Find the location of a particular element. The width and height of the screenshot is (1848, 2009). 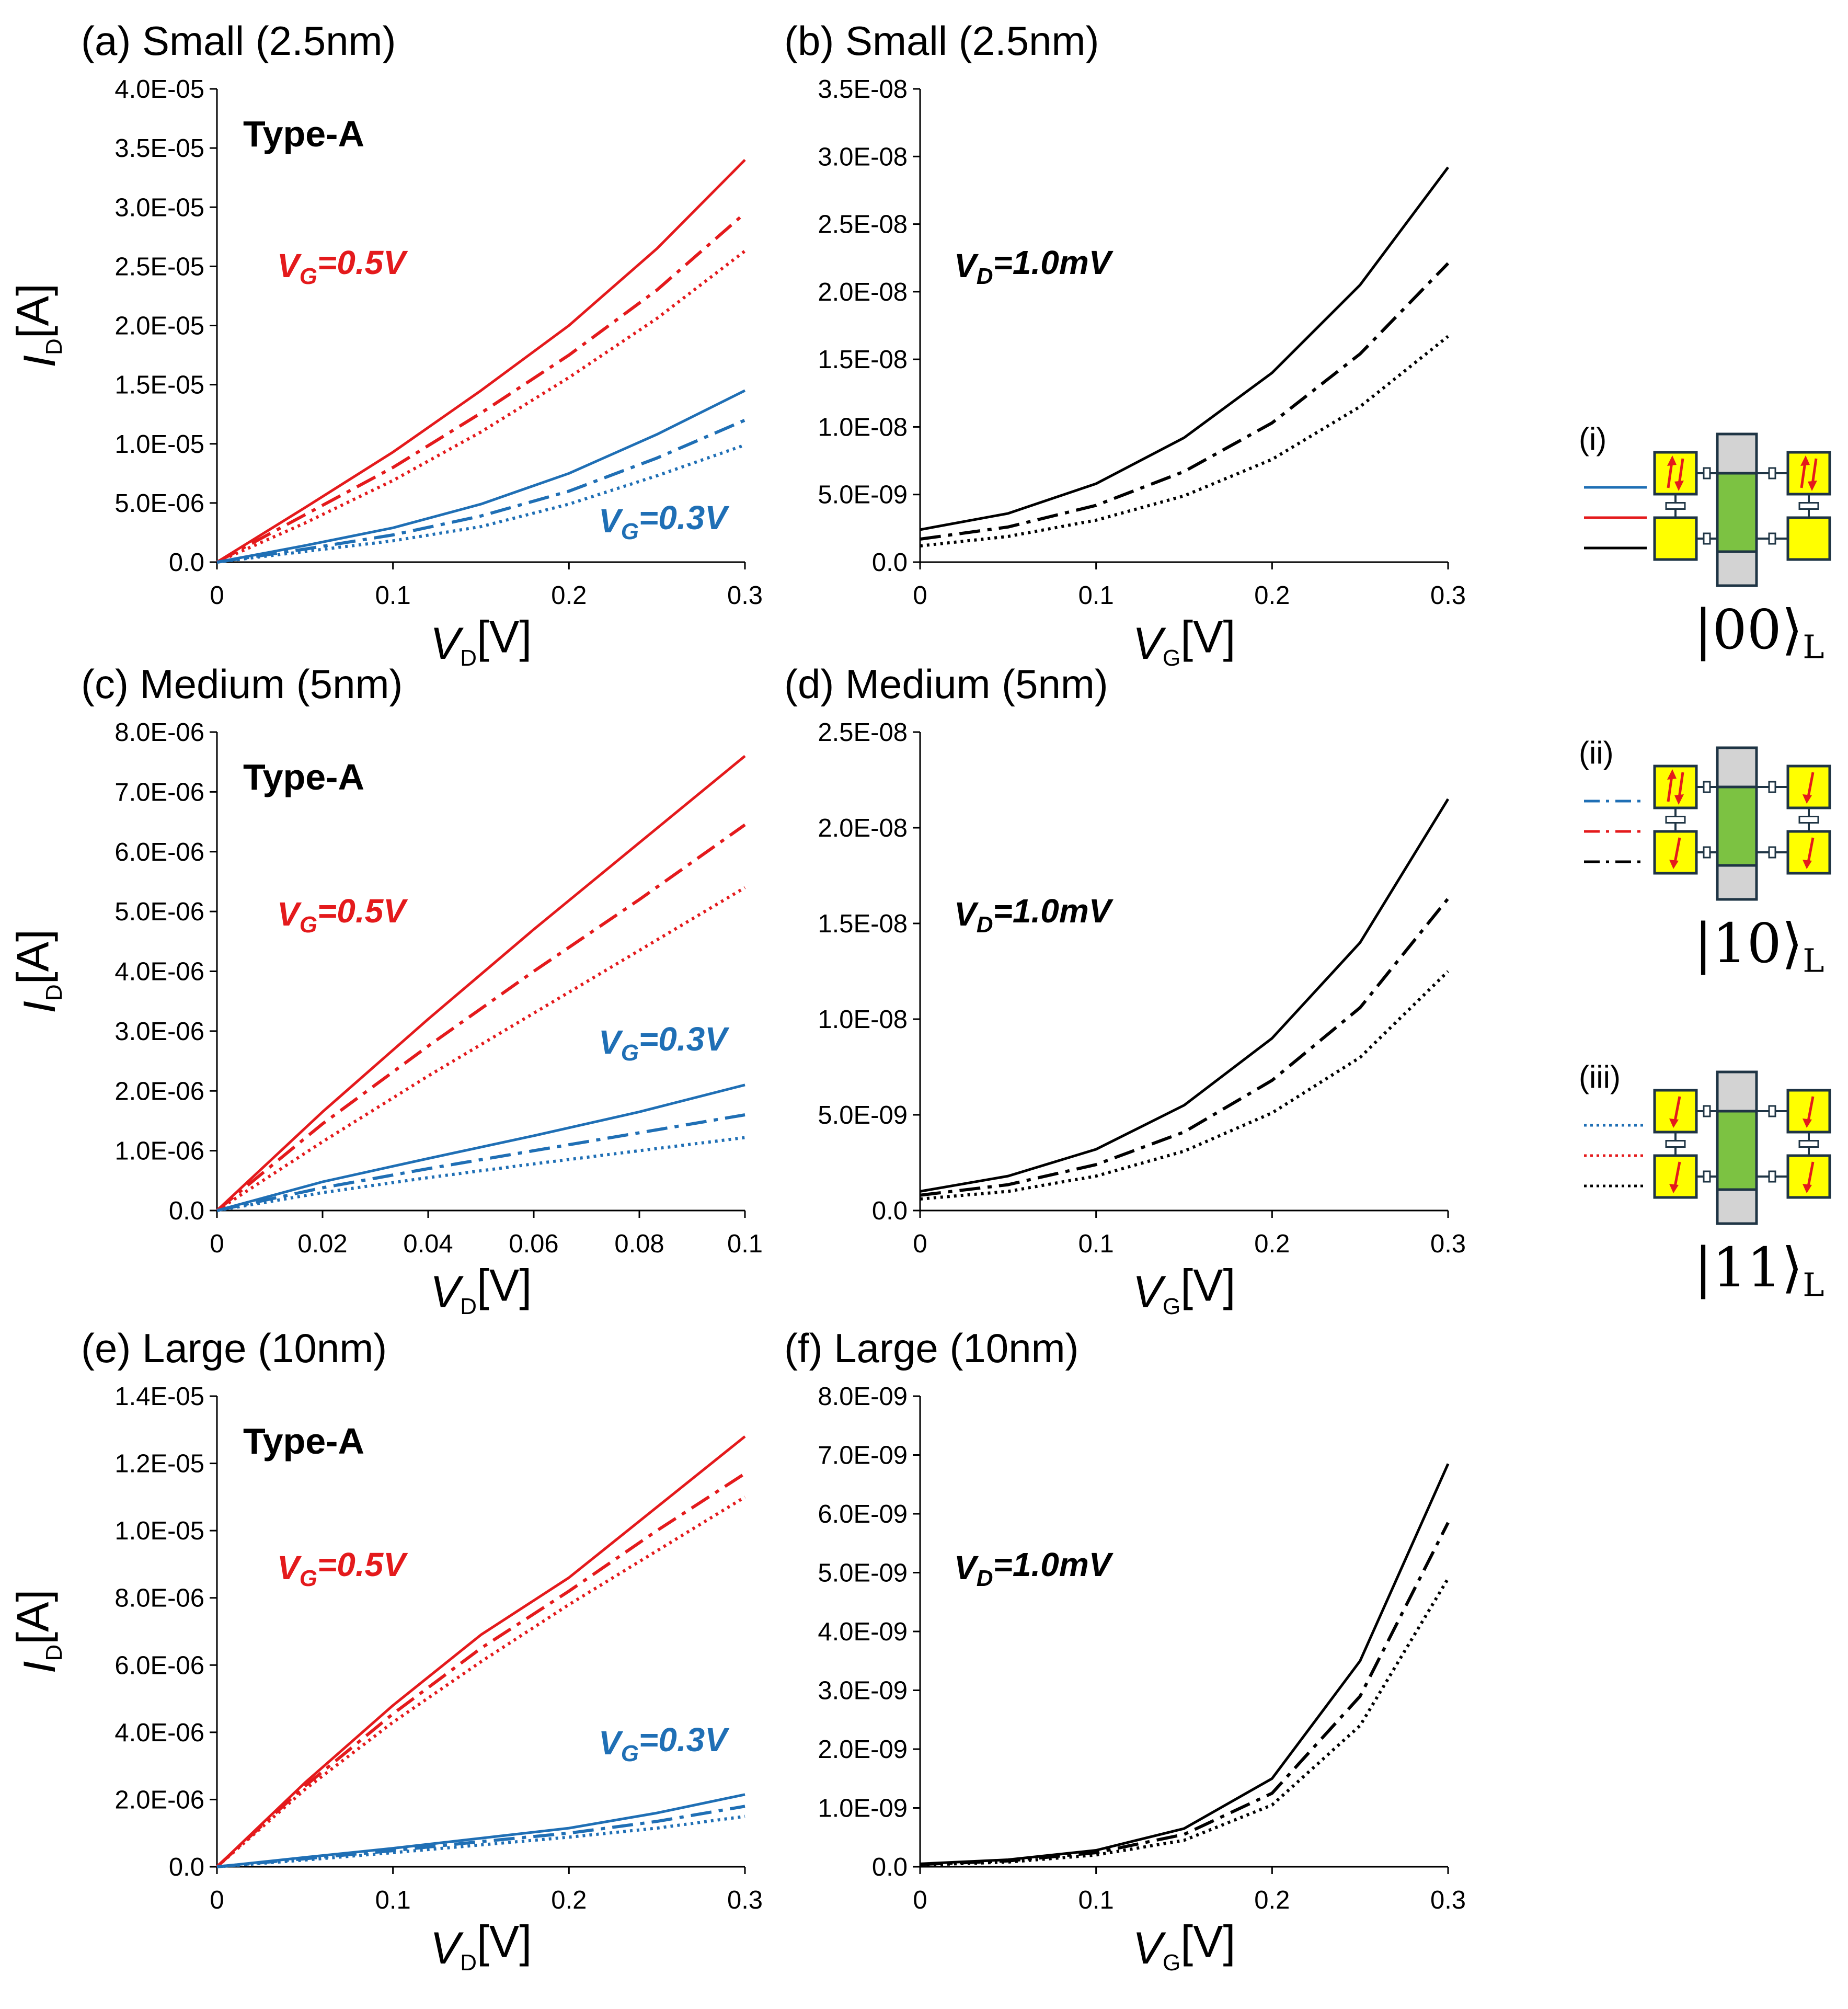

y-tick-label: 2.5E-08 is located at coordinates (863, 225).